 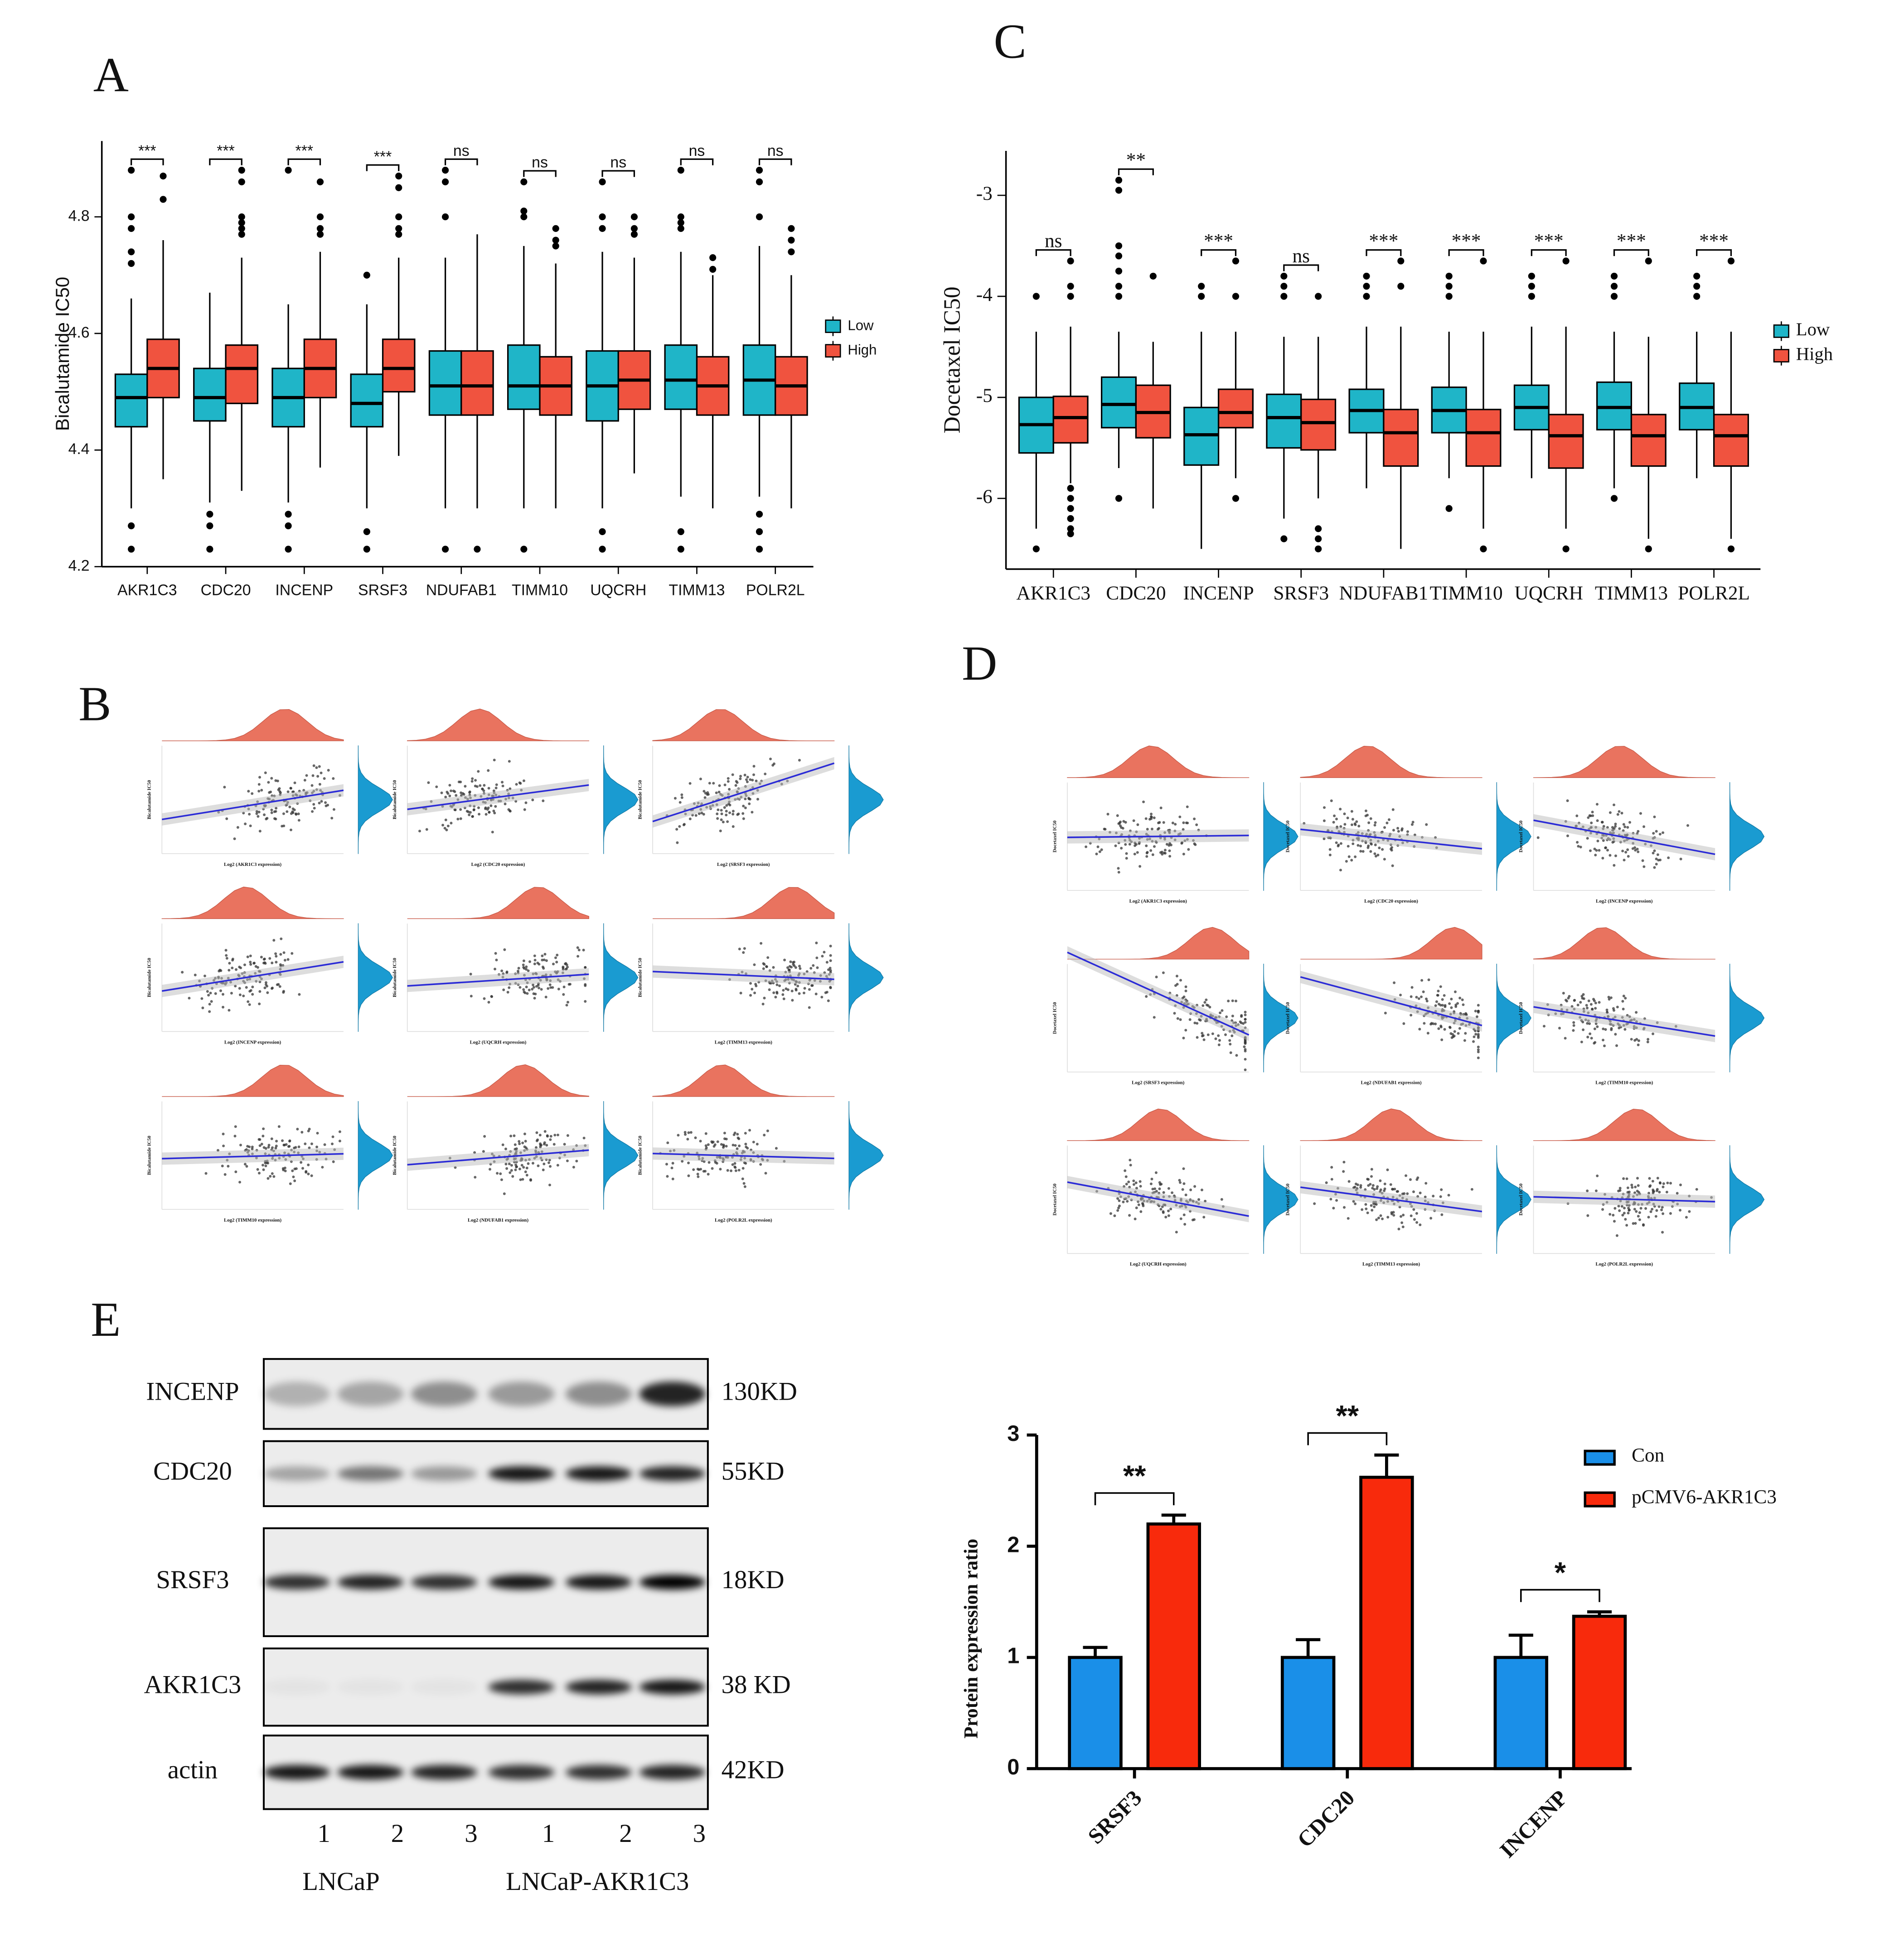 I want to click on legend-swatch, so click(x=833, y=351).